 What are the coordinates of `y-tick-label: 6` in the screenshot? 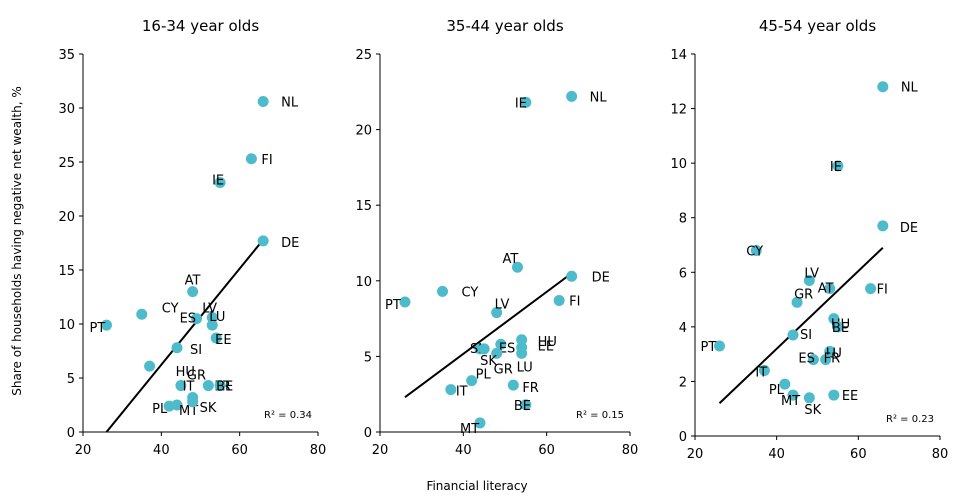 It's located at (683, 273).